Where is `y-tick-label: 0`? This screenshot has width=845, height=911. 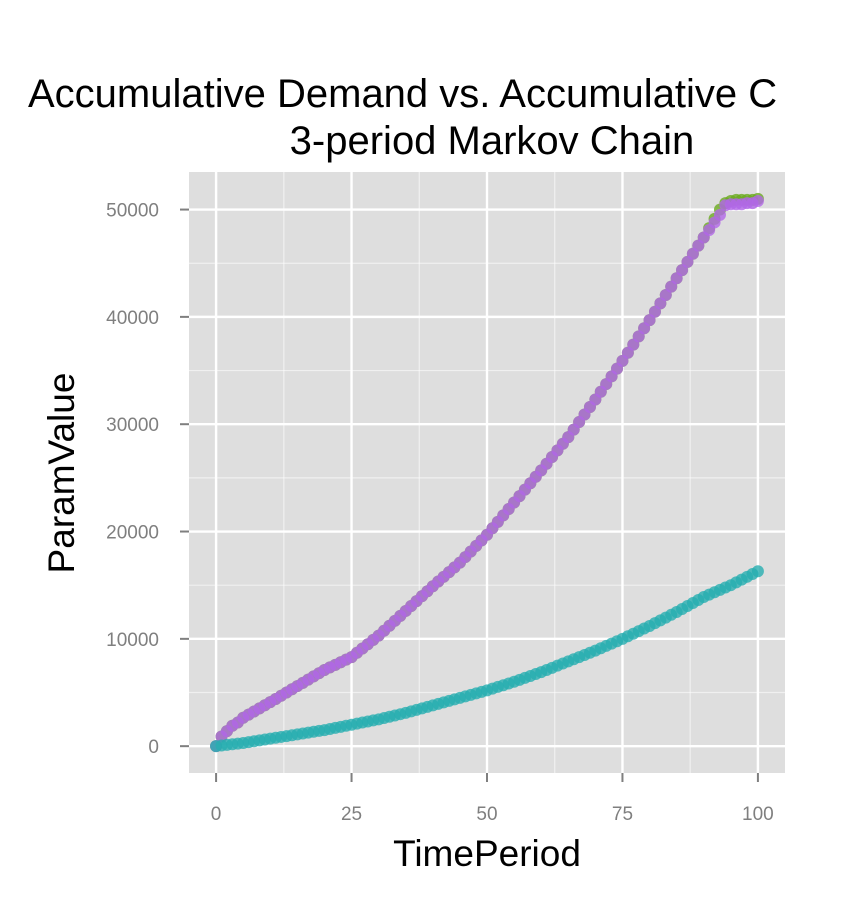 y-tick-label: 0 is located at coordinates (153, 747).